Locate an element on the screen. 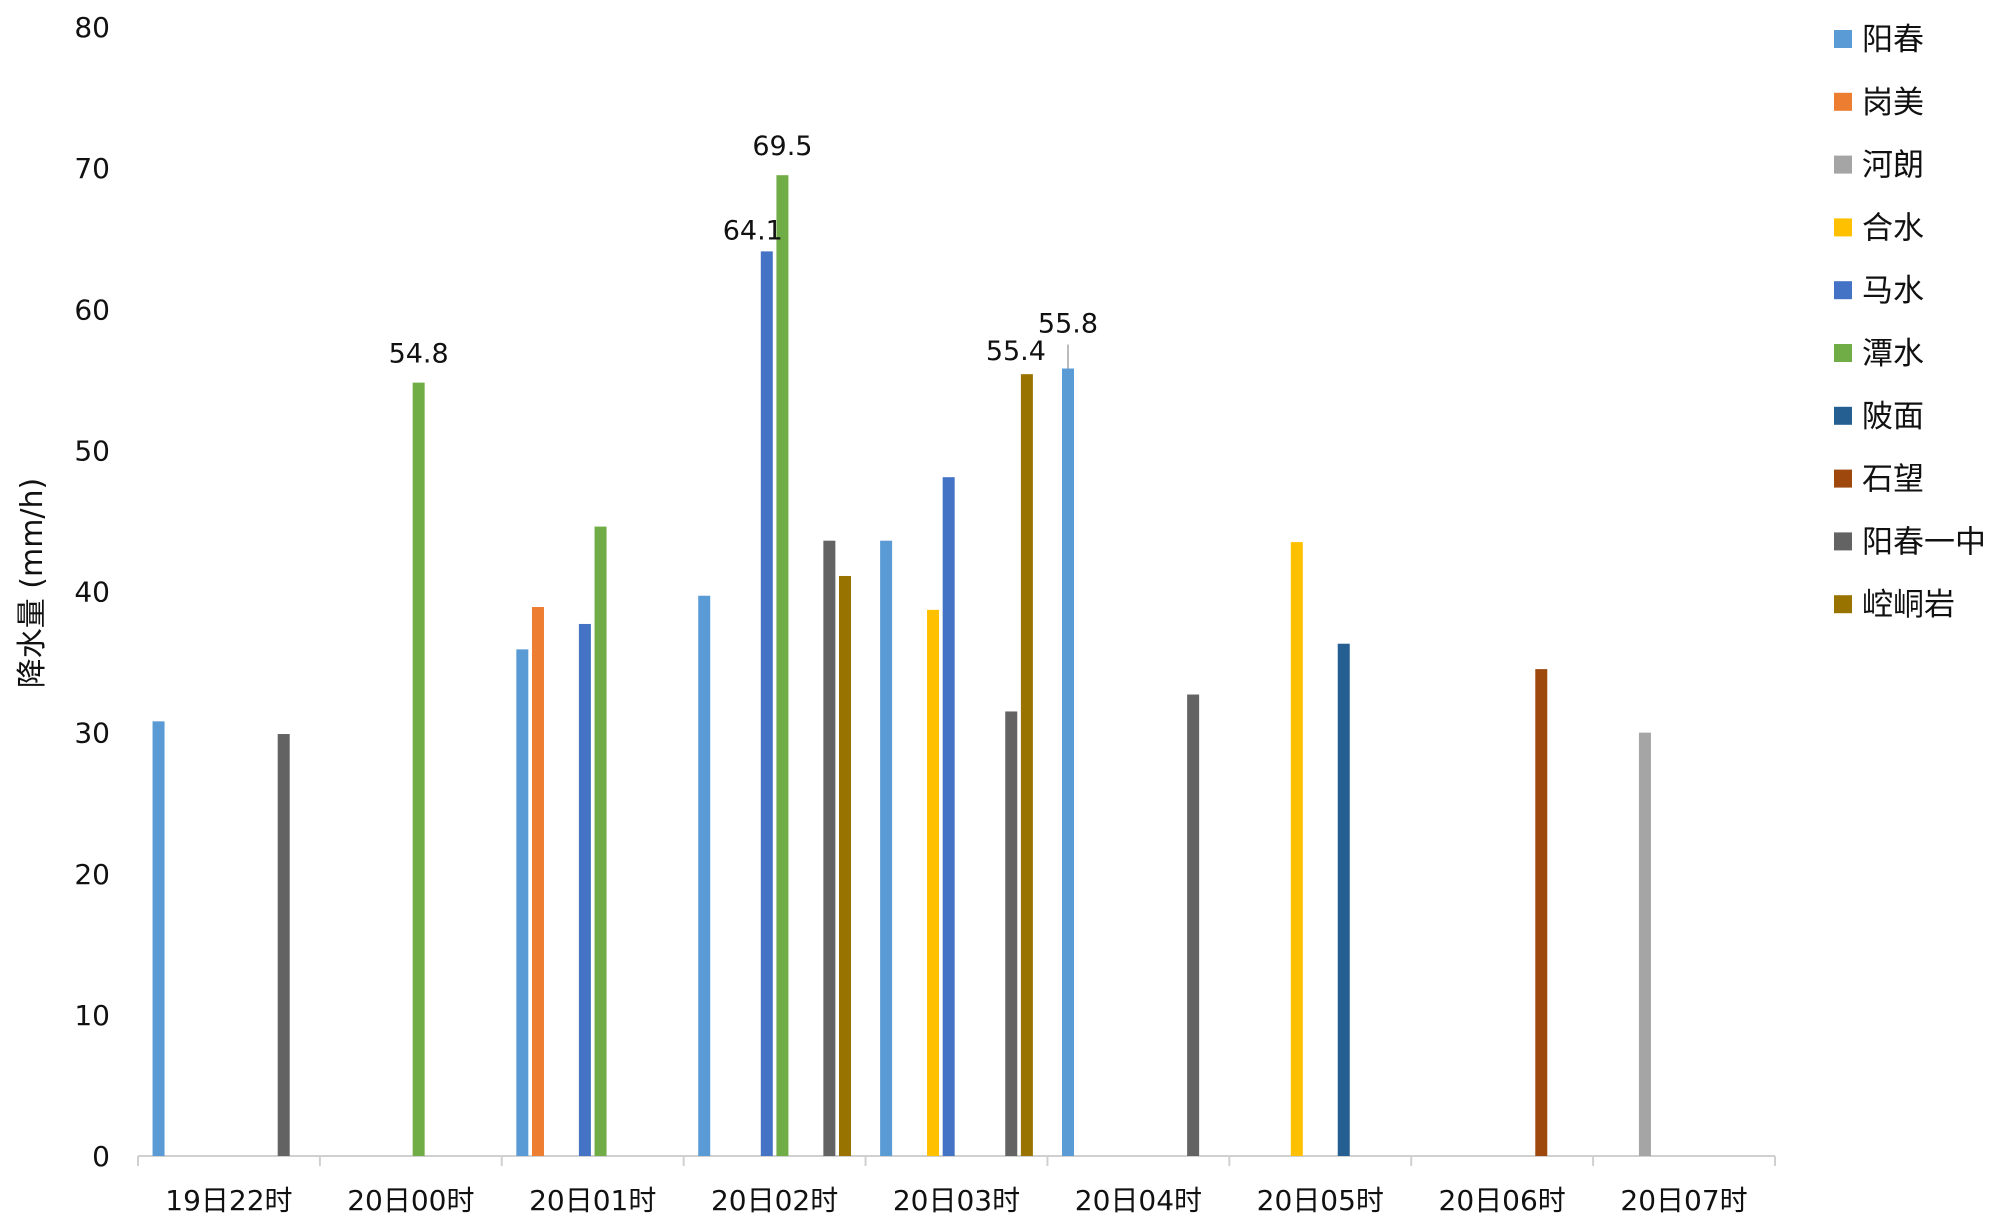 This screenshot has height=1229, width=2000. y-axis: 0 10 20 30 40 50 60 70 80 is located at coordinates (92, 592).